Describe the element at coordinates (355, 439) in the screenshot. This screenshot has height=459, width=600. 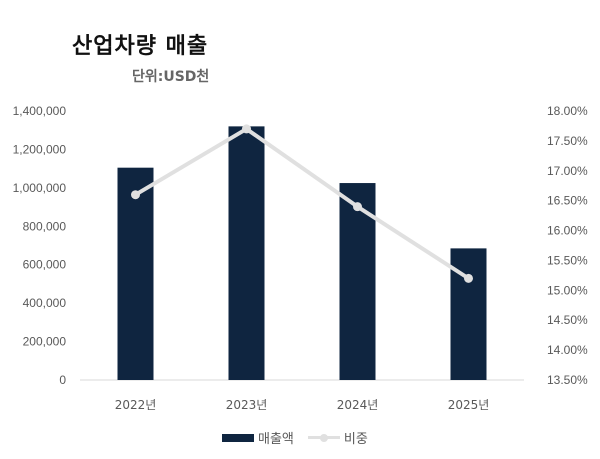
I see `legend-label-share: 비중` at that location.